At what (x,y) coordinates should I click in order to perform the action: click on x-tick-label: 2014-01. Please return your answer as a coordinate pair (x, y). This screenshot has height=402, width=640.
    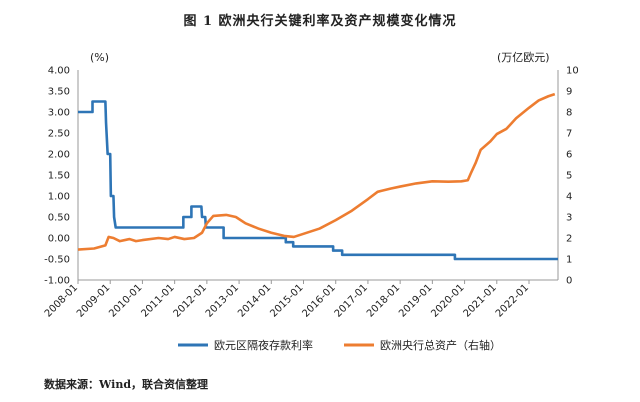
    Looking at the image, I should click on (254, 300).